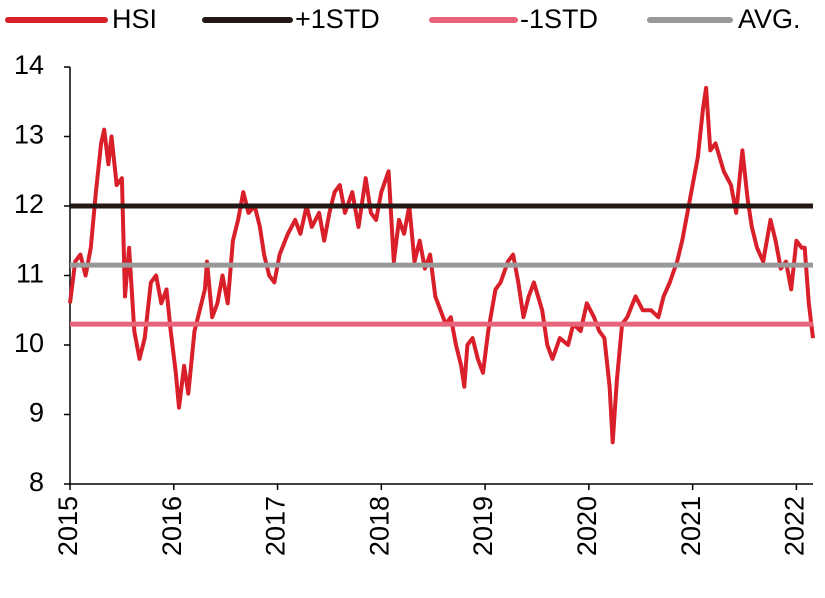 This screenshot has height=598, width=825. What do you see at coordinates (29, 204) in the screenshot?
I see `y-tick-label: 12` at bounding box center [29, 204].